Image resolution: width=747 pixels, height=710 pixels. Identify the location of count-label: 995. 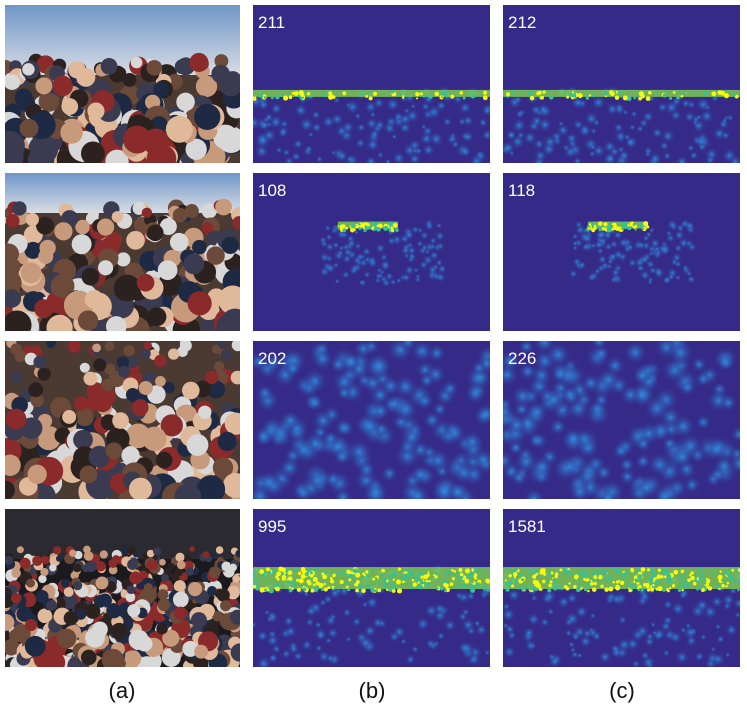
(272, 526).